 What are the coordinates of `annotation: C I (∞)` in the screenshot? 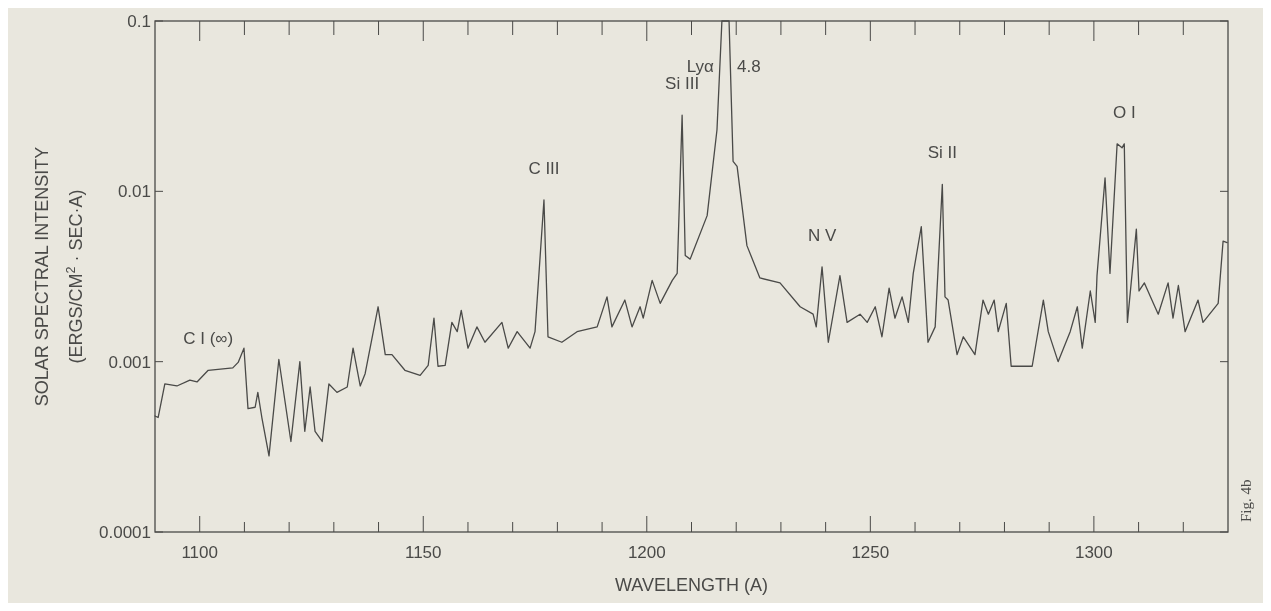 It's located at (208, 339).